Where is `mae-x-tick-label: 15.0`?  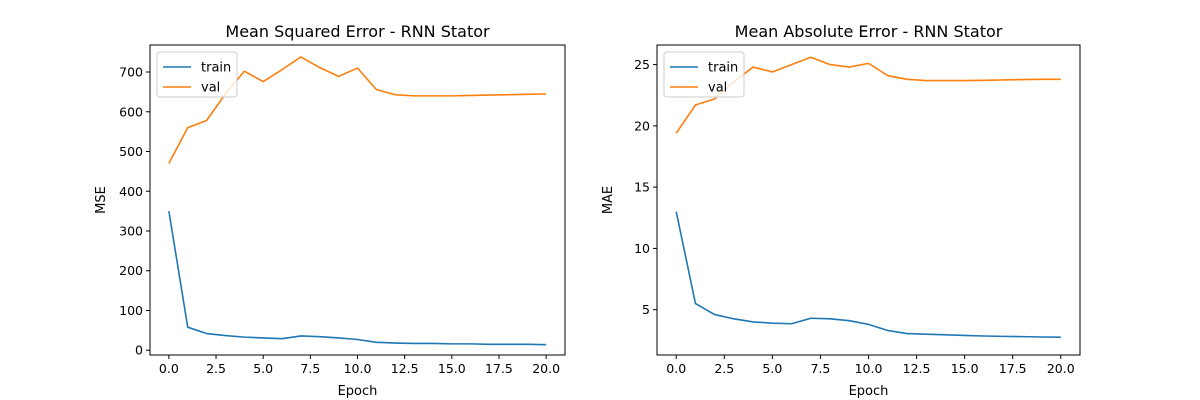 mae-x-tick-label: 15.0 is located at coordinates (965, 368).